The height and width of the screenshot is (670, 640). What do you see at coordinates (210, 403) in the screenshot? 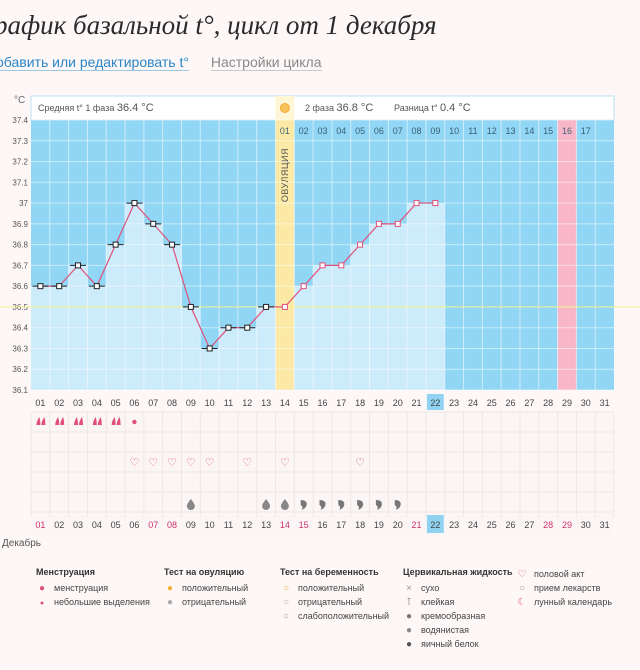
I see `day-label: 10` at bounding box center [210, 403].